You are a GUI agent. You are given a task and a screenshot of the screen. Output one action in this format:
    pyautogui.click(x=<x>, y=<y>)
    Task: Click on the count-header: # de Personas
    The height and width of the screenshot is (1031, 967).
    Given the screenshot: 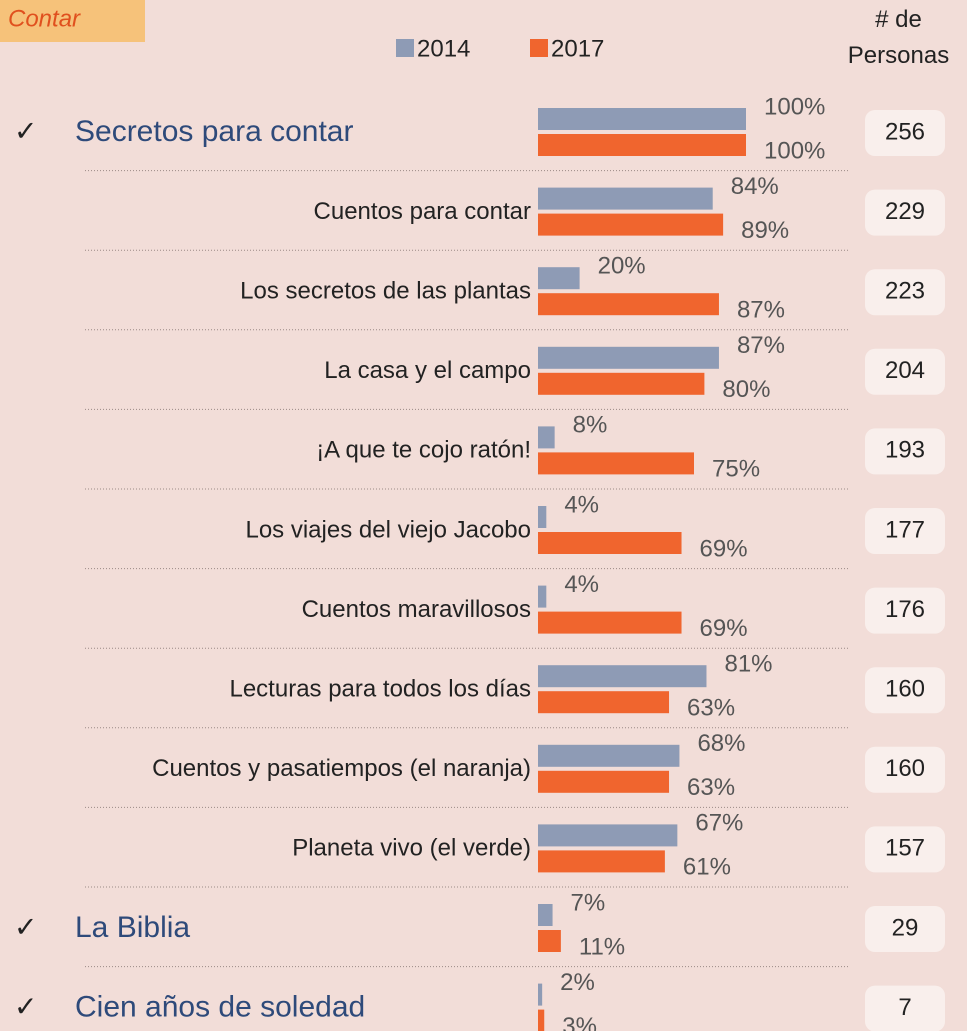 What is the action you would take?
    pyautogui.click(x=898, y=37)
    